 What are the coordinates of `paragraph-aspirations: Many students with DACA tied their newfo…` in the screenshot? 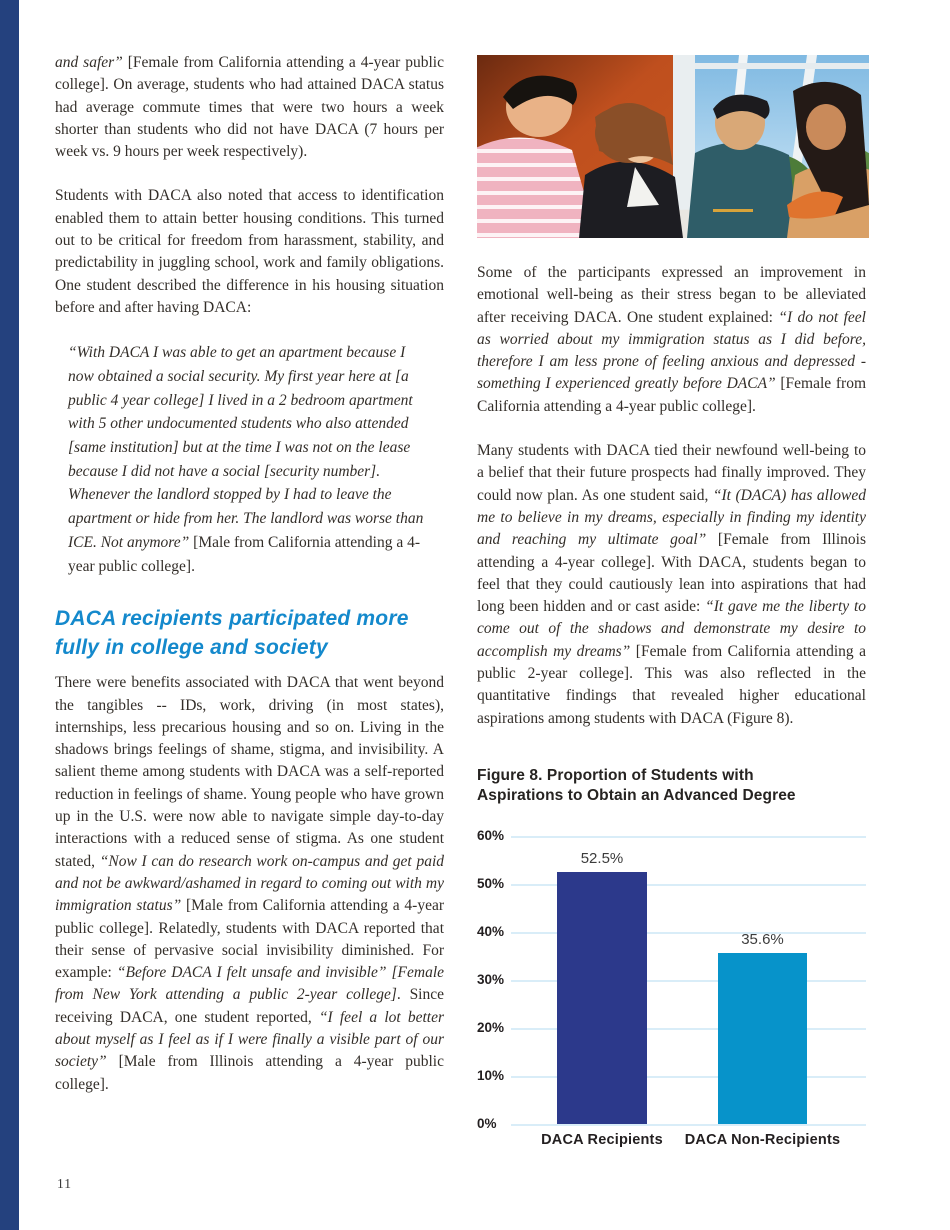 It's located at (671, 585).